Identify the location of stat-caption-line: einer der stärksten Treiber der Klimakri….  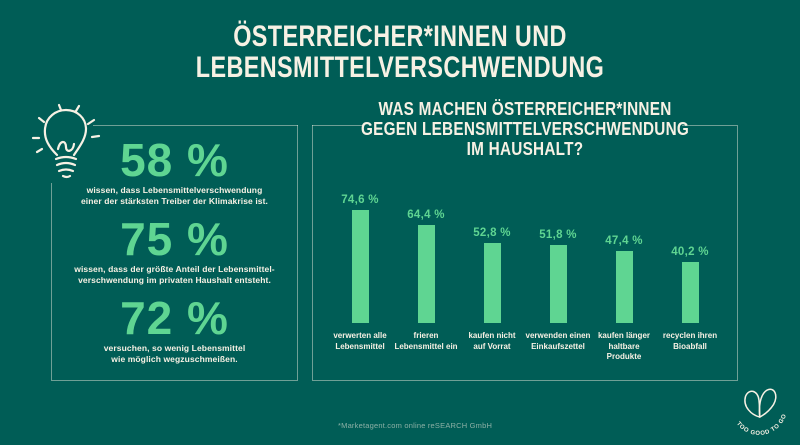
(174, 201).